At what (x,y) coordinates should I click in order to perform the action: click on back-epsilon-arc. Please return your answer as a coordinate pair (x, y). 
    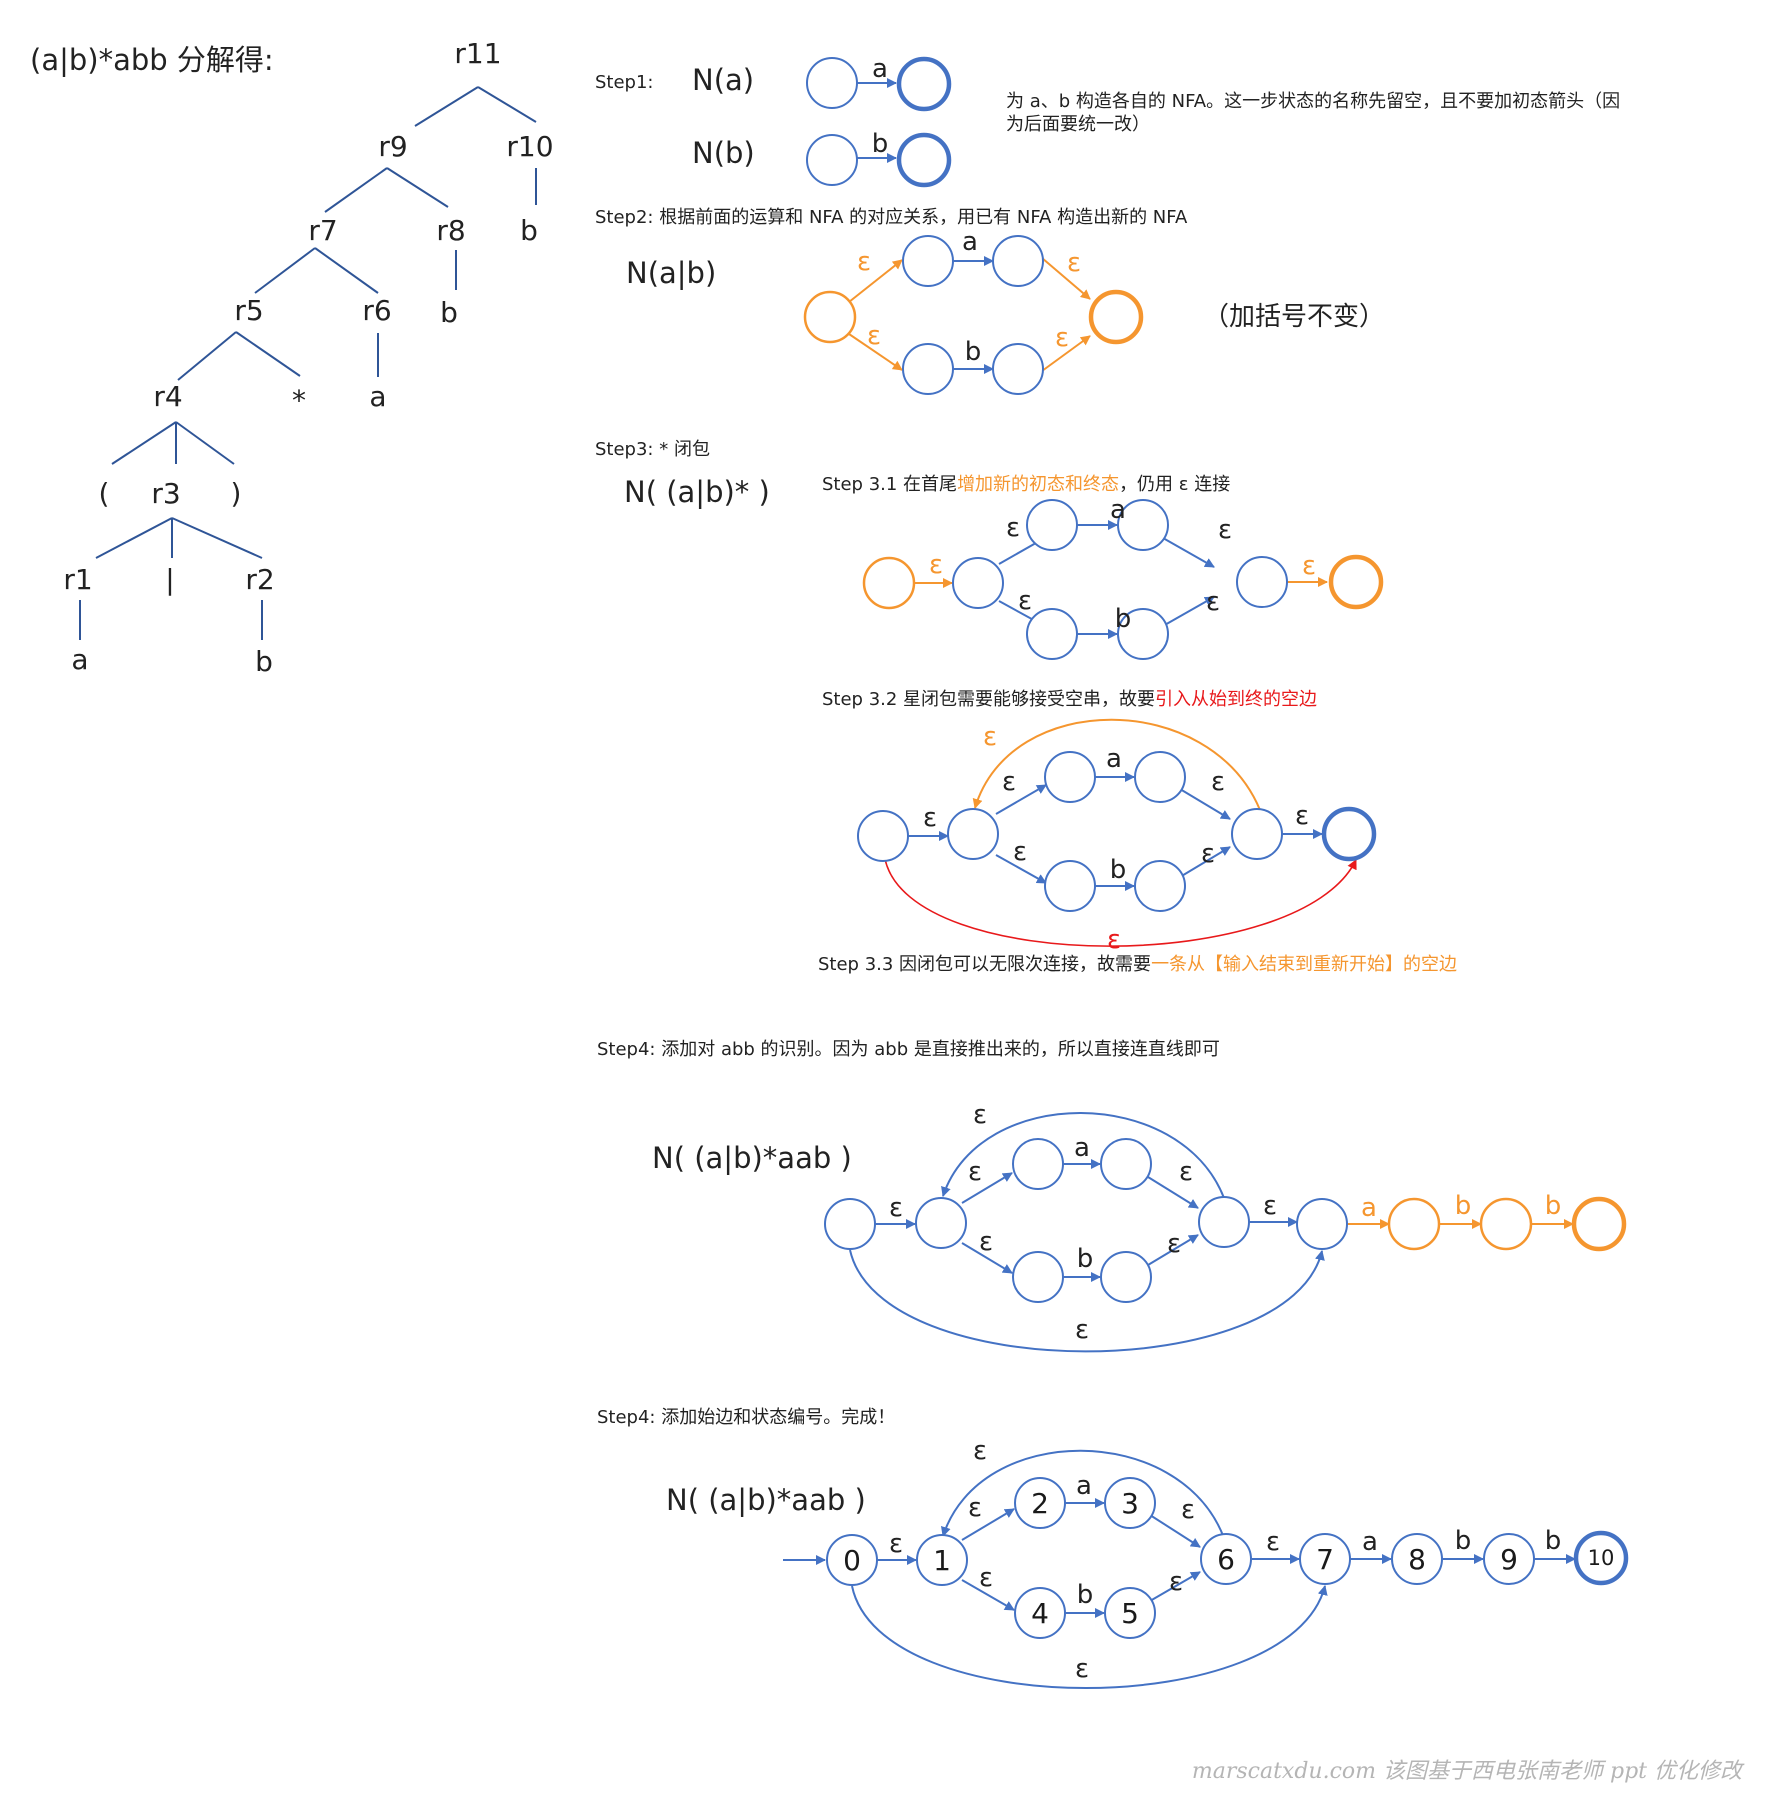
    Looking at the image, I should click on (1083, 1155).